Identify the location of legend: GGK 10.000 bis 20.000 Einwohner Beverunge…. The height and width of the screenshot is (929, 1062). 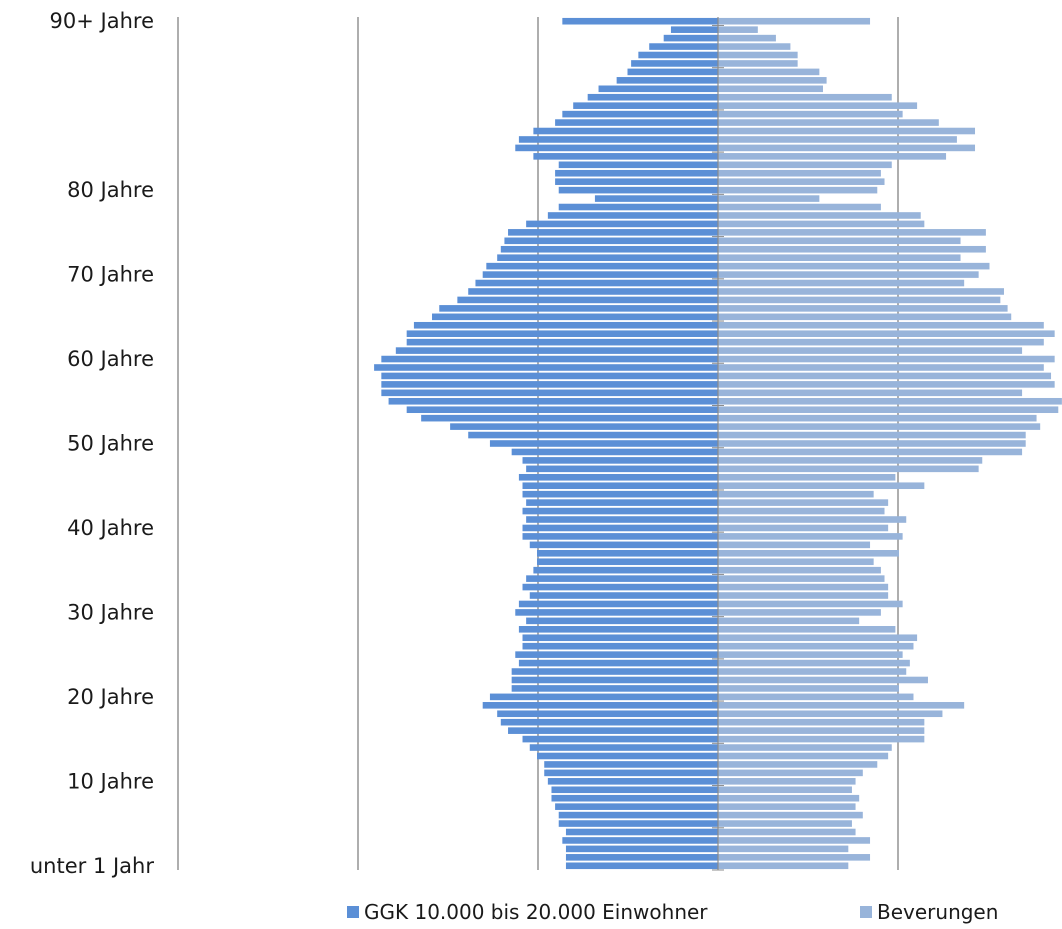
(672, 912).